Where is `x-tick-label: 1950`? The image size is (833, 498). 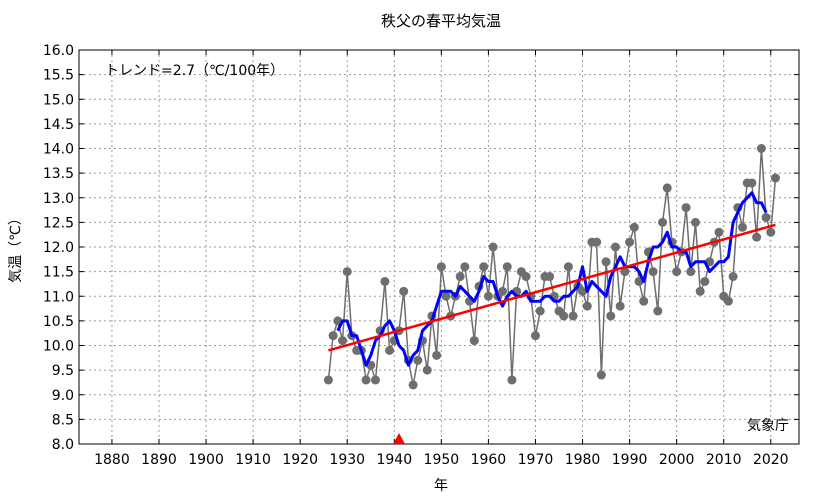
x-tick-label: 1950 is located at coordinates (442, 460).